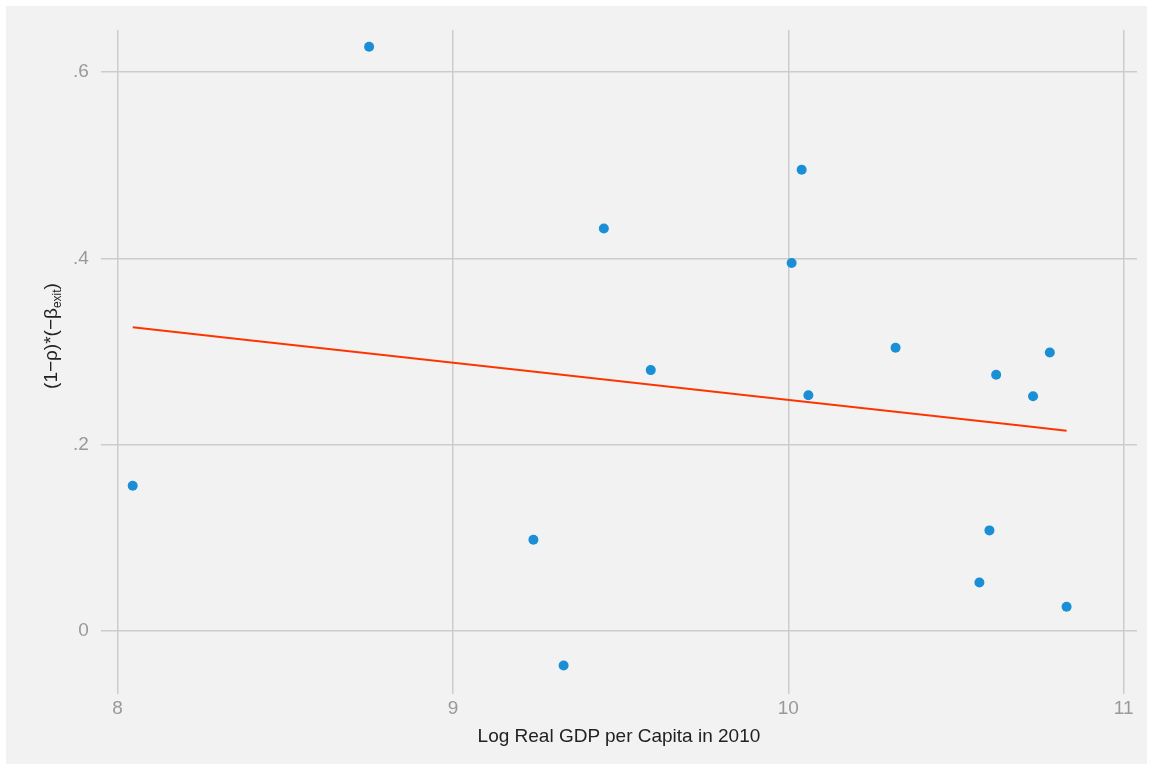  Describe the element at coordinates (788, 708) in the screenshot. I see `x-tick-label: 10` at that location.